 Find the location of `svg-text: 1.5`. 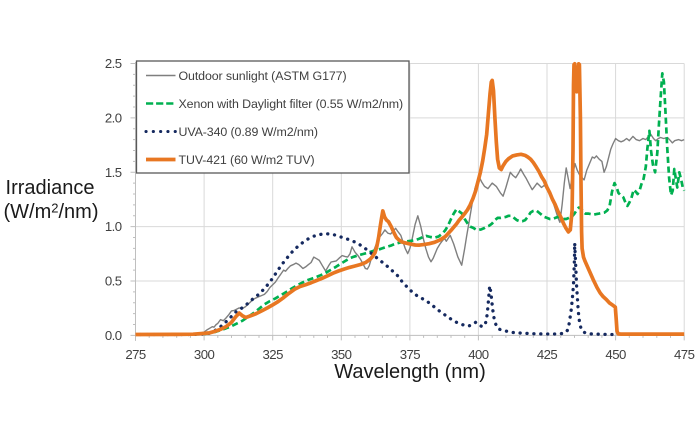

svg-text: 1.5 is located at coordinates (113, 172).